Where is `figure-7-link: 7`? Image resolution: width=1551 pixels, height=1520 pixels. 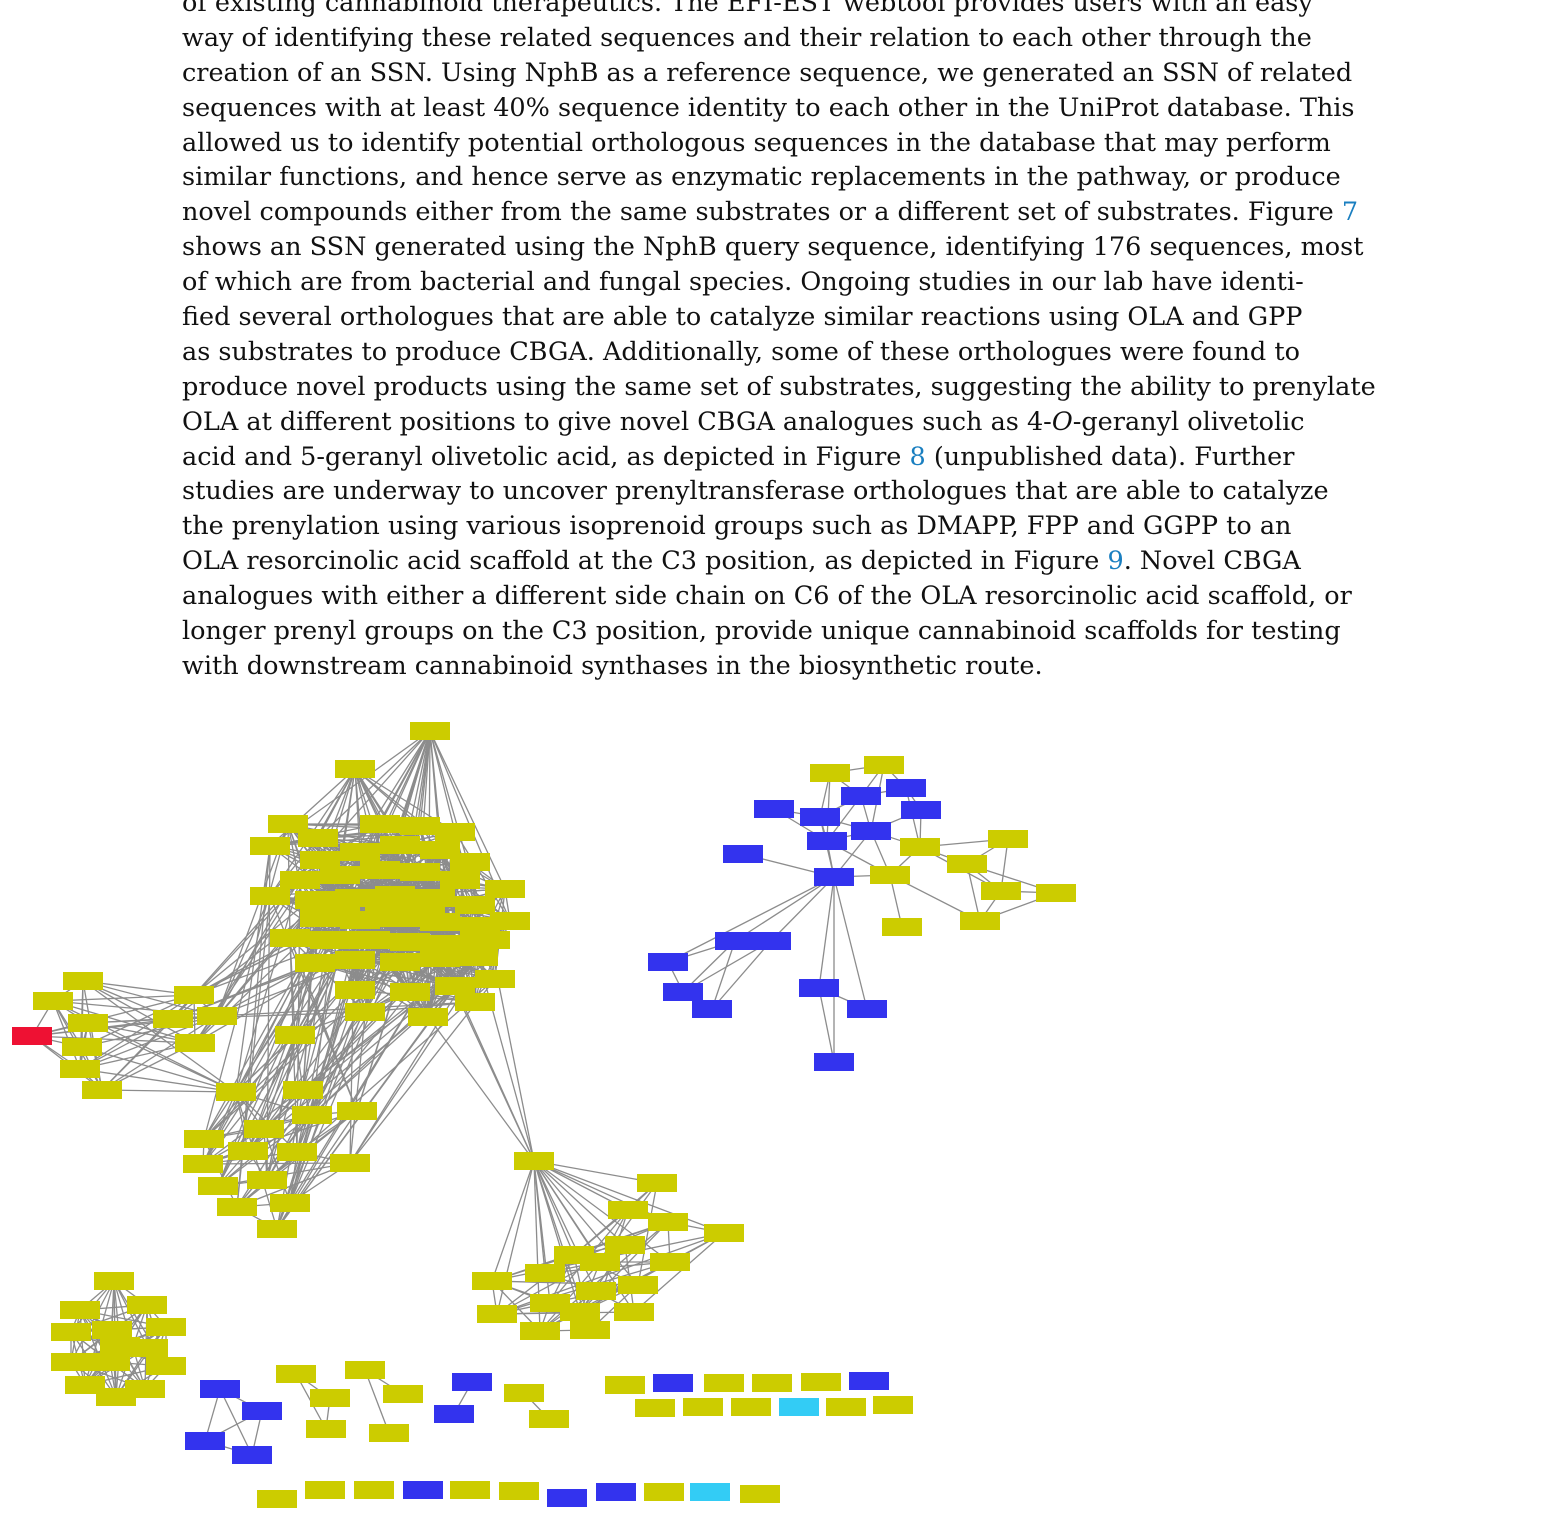
figure-7-link: 7 is located at coordinates (1350, 212).